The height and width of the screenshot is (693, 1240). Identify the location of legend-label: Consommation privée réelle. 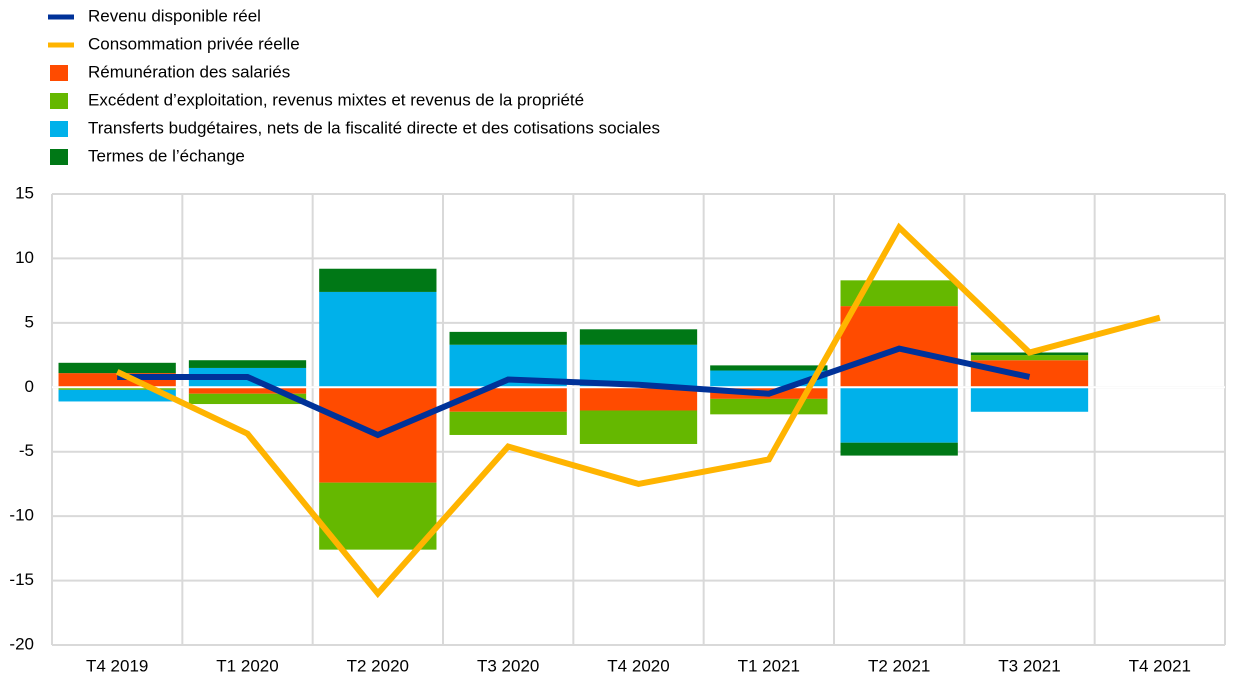
(194, 43).